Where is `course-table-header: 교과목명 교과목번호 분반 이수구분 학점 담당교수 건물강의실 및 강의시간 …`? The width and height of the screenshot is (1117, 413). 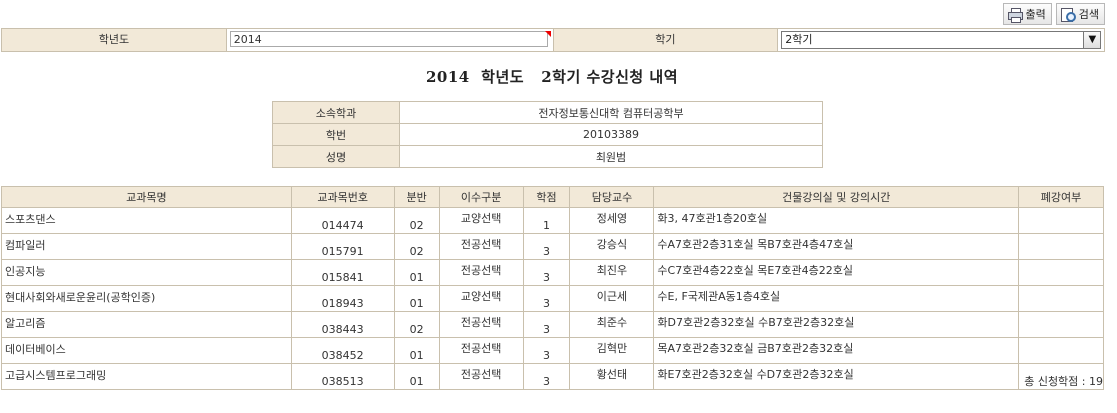
course-table-header: 교과목명 교과목번호 분반 이수구분 학점 담당교수 건물강의실 및 강의시간 … is located at coordinates (552, 197).